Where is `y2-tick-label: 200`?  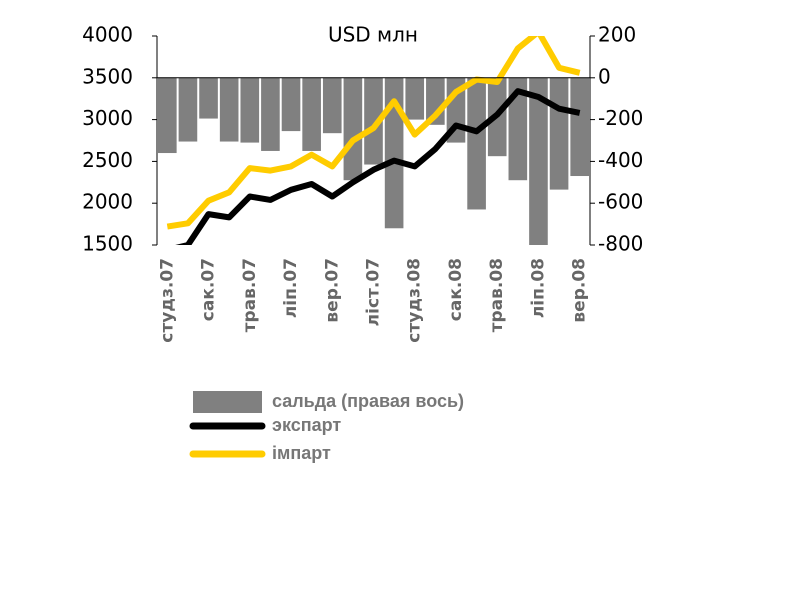
y2-tick-label: 200 is located at coordinates (617, 35).